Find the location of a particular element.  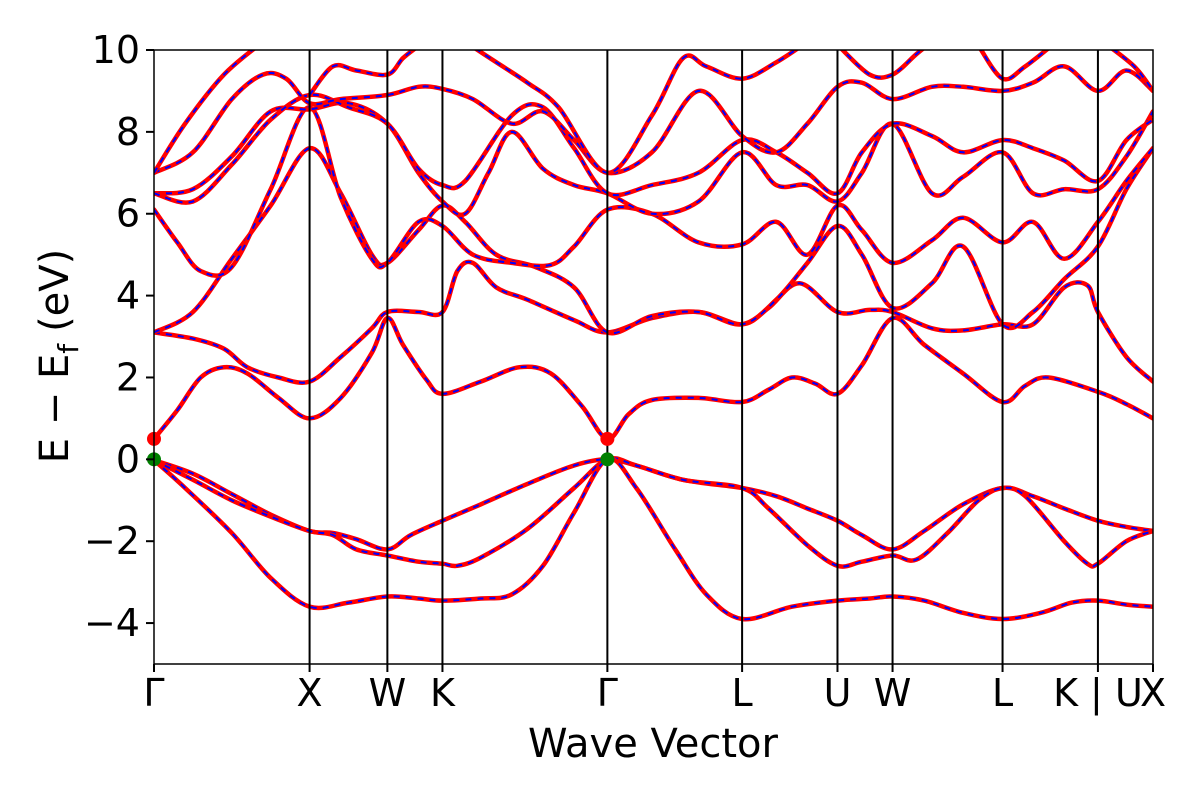

band-16-overlay is located at coordinates (1132, 71).